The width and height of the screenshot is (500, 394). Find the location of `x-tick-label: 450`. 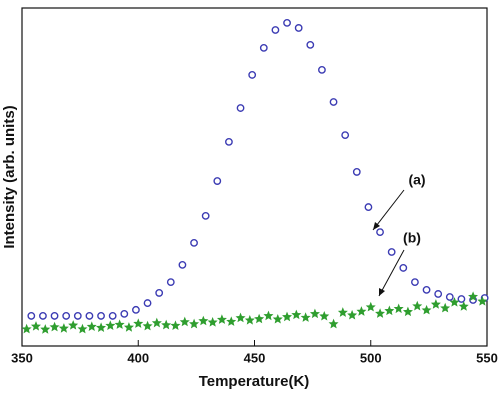

x-tick-label: 450 is located at coordinates (255, 357).